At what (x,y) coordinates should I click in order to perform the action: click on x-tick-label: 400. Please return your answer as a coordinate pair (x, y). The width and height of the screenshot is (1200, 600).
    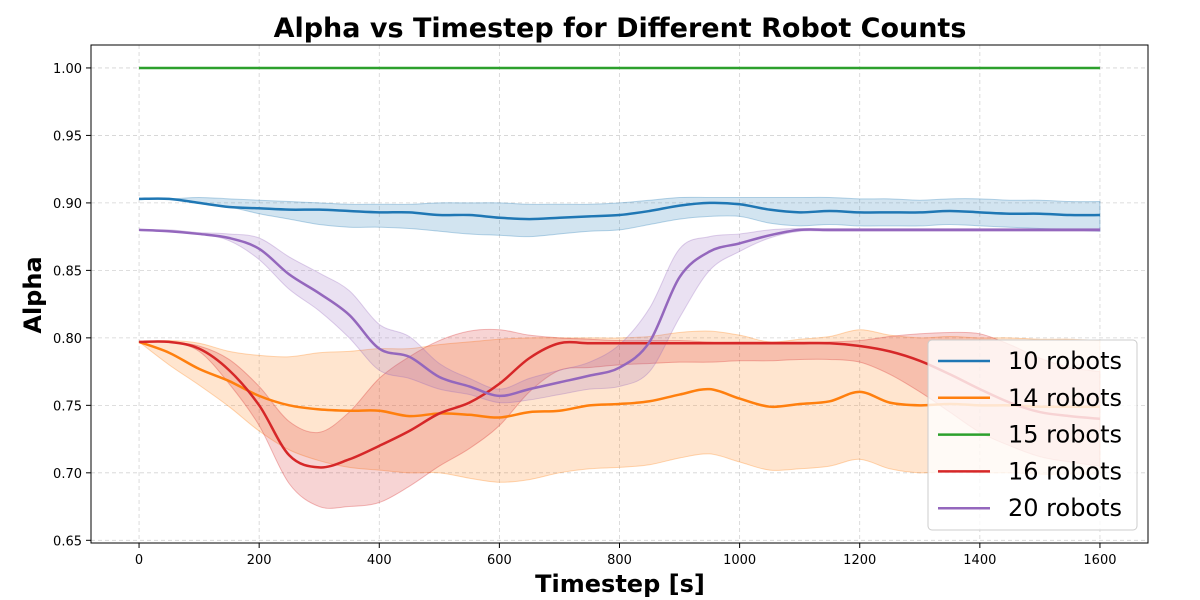
    Looking at the image, I should click on (379, 560).